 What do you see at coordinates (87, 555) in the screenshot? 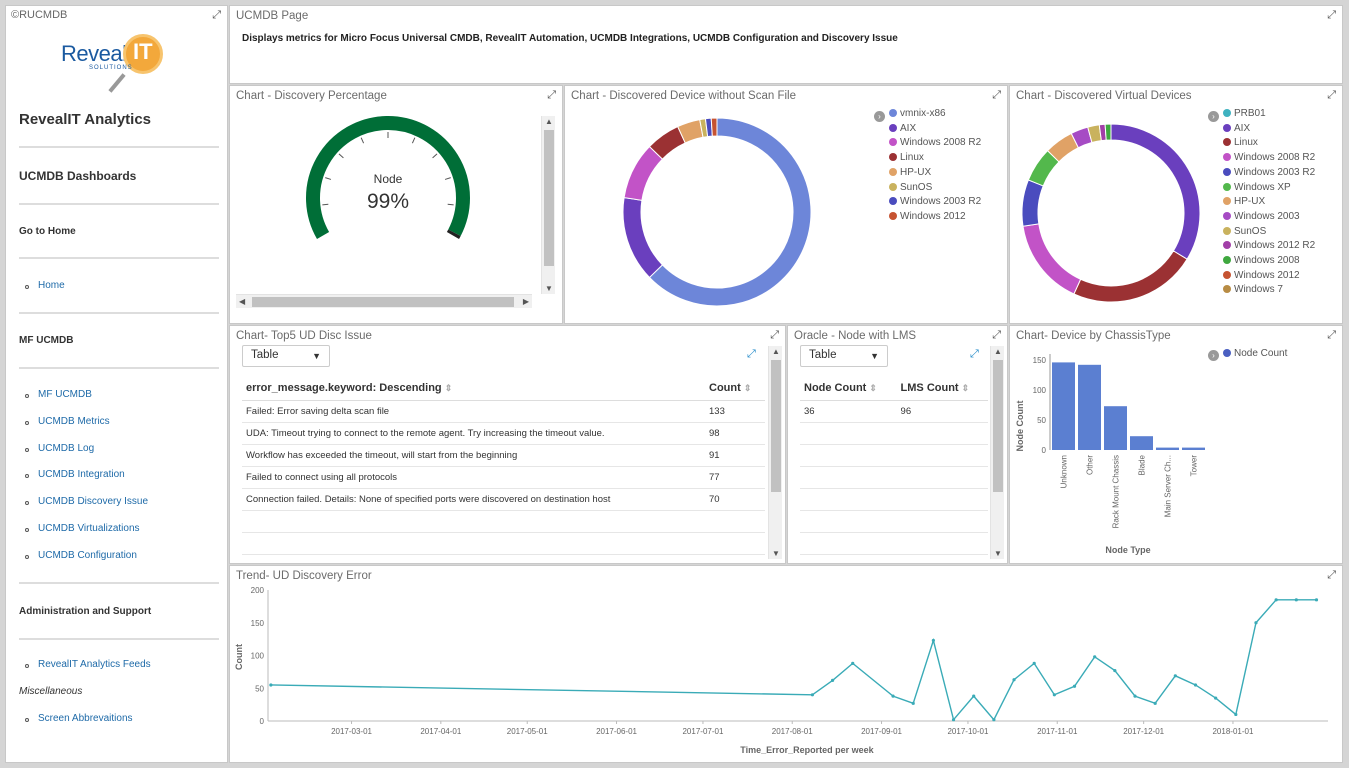
I see `sidebar-link-ucmdb-configuration: UCMDB Configuration` at bounding box center [87, 555].